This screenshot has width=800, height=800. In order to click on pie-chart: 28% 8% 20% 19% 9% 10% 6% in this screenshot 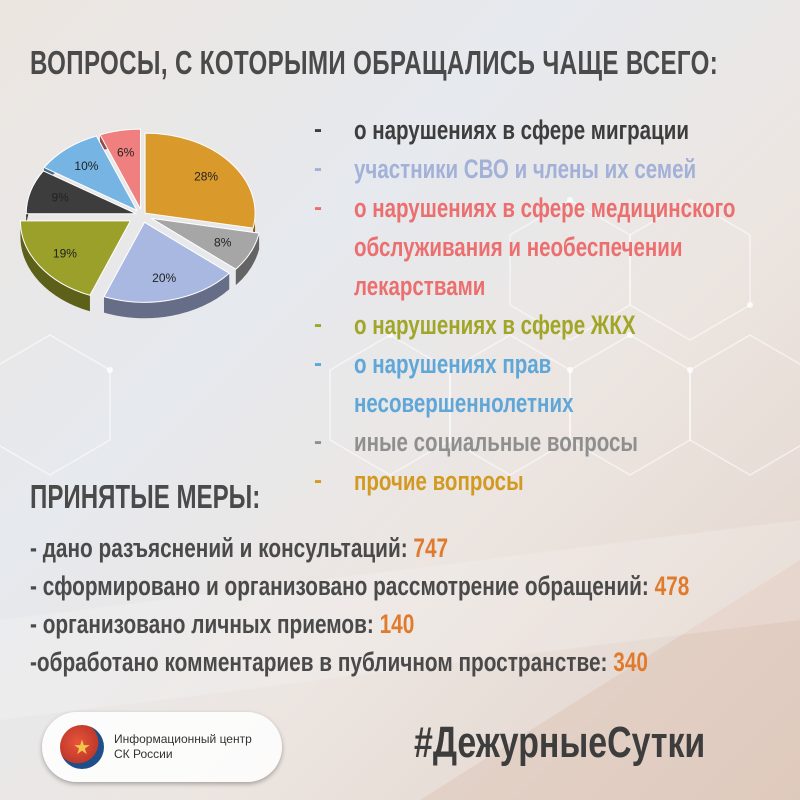, I will do `click(140, 223)`.